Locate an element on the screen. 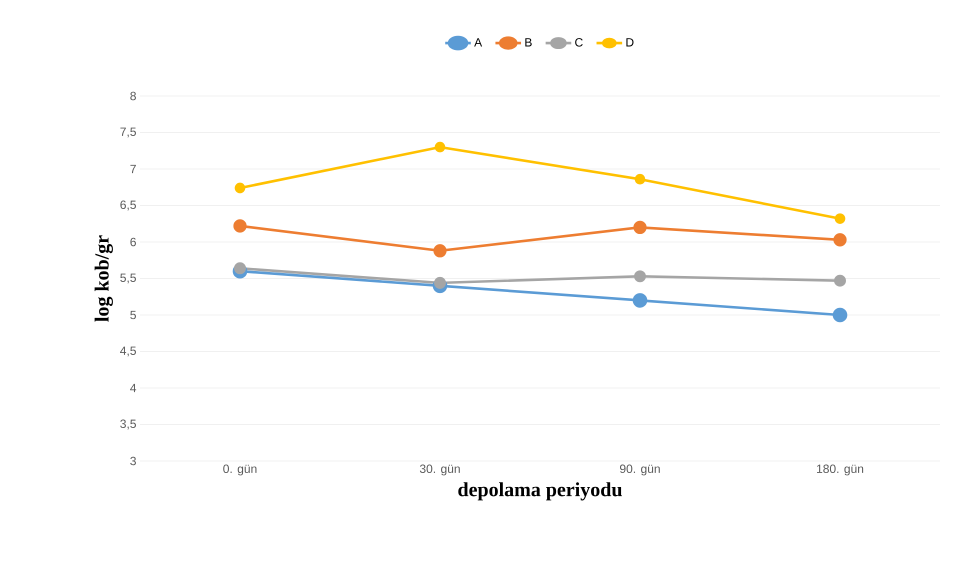 This screenshot has height=582, width=963. y-tick-label: 6 is located at coordinates (133, 242).